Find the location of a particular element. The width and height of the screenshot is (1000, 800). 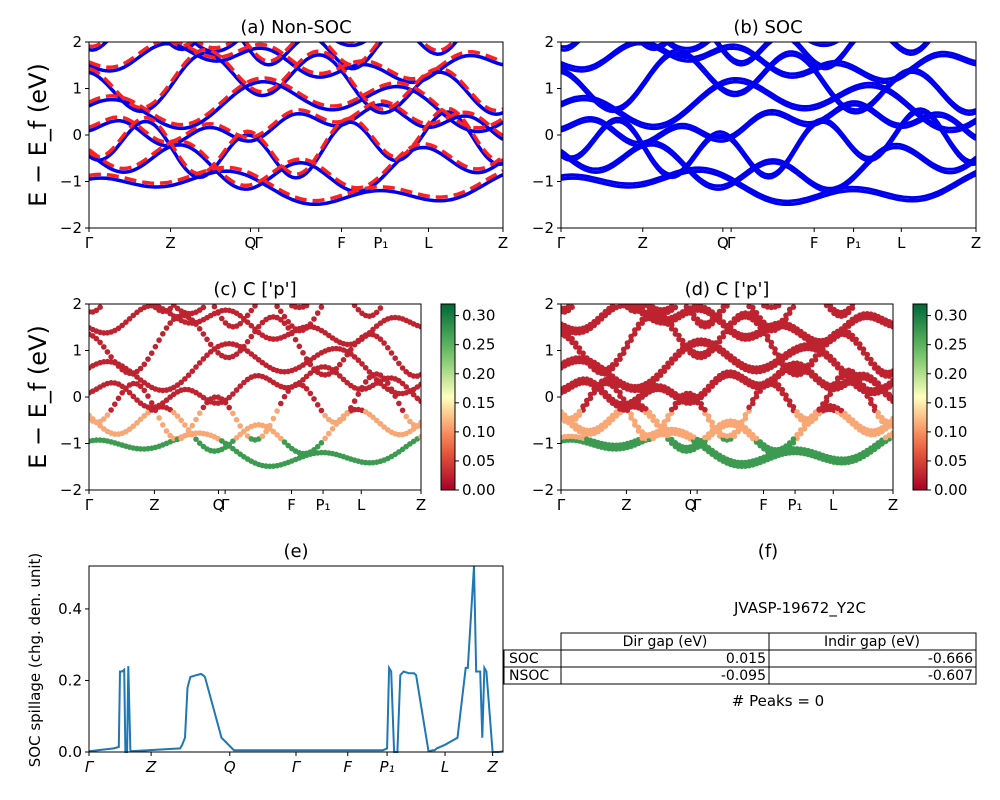

panel-a-ylabel: E − E_f (eV) is located at coordinates (38, 135).